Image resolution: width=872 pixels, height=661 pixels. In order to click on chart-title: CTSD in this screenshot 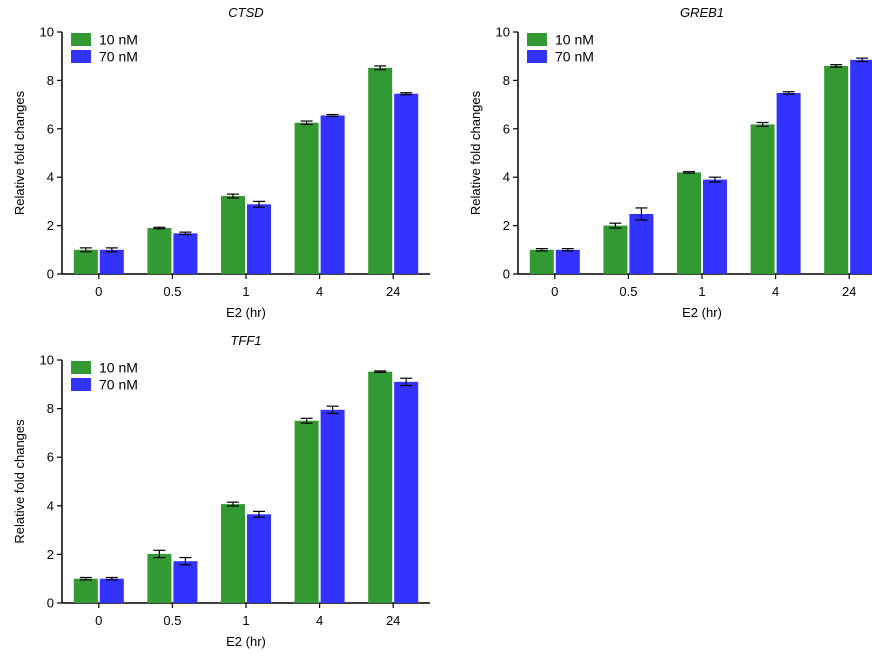, I will do `click(245, 12)`.